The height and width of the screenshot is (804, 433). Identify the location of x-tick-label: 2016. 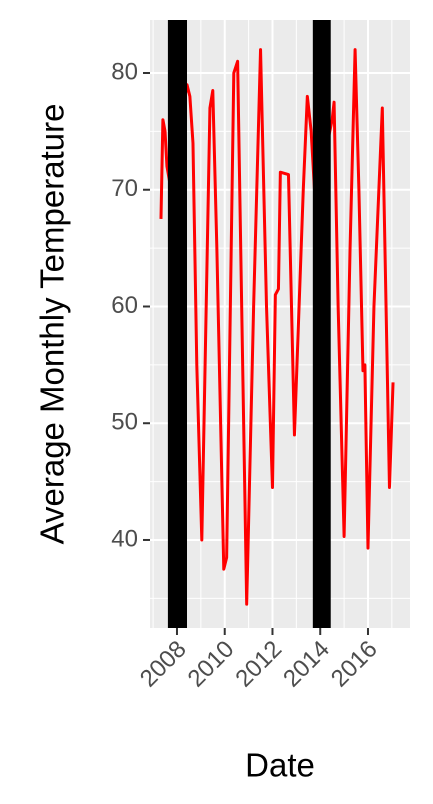
(354, 664).